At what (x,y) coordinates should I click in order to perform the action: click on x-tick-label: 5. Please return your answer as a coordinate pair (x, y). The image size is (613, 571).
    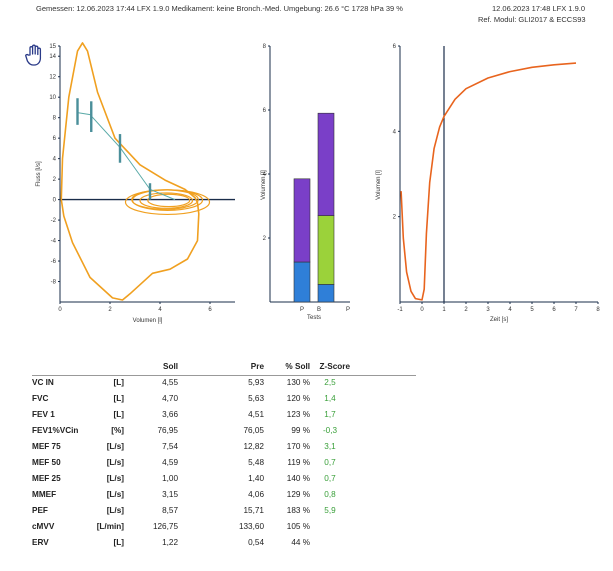
    Looking at the image, I should click on (532, 310).